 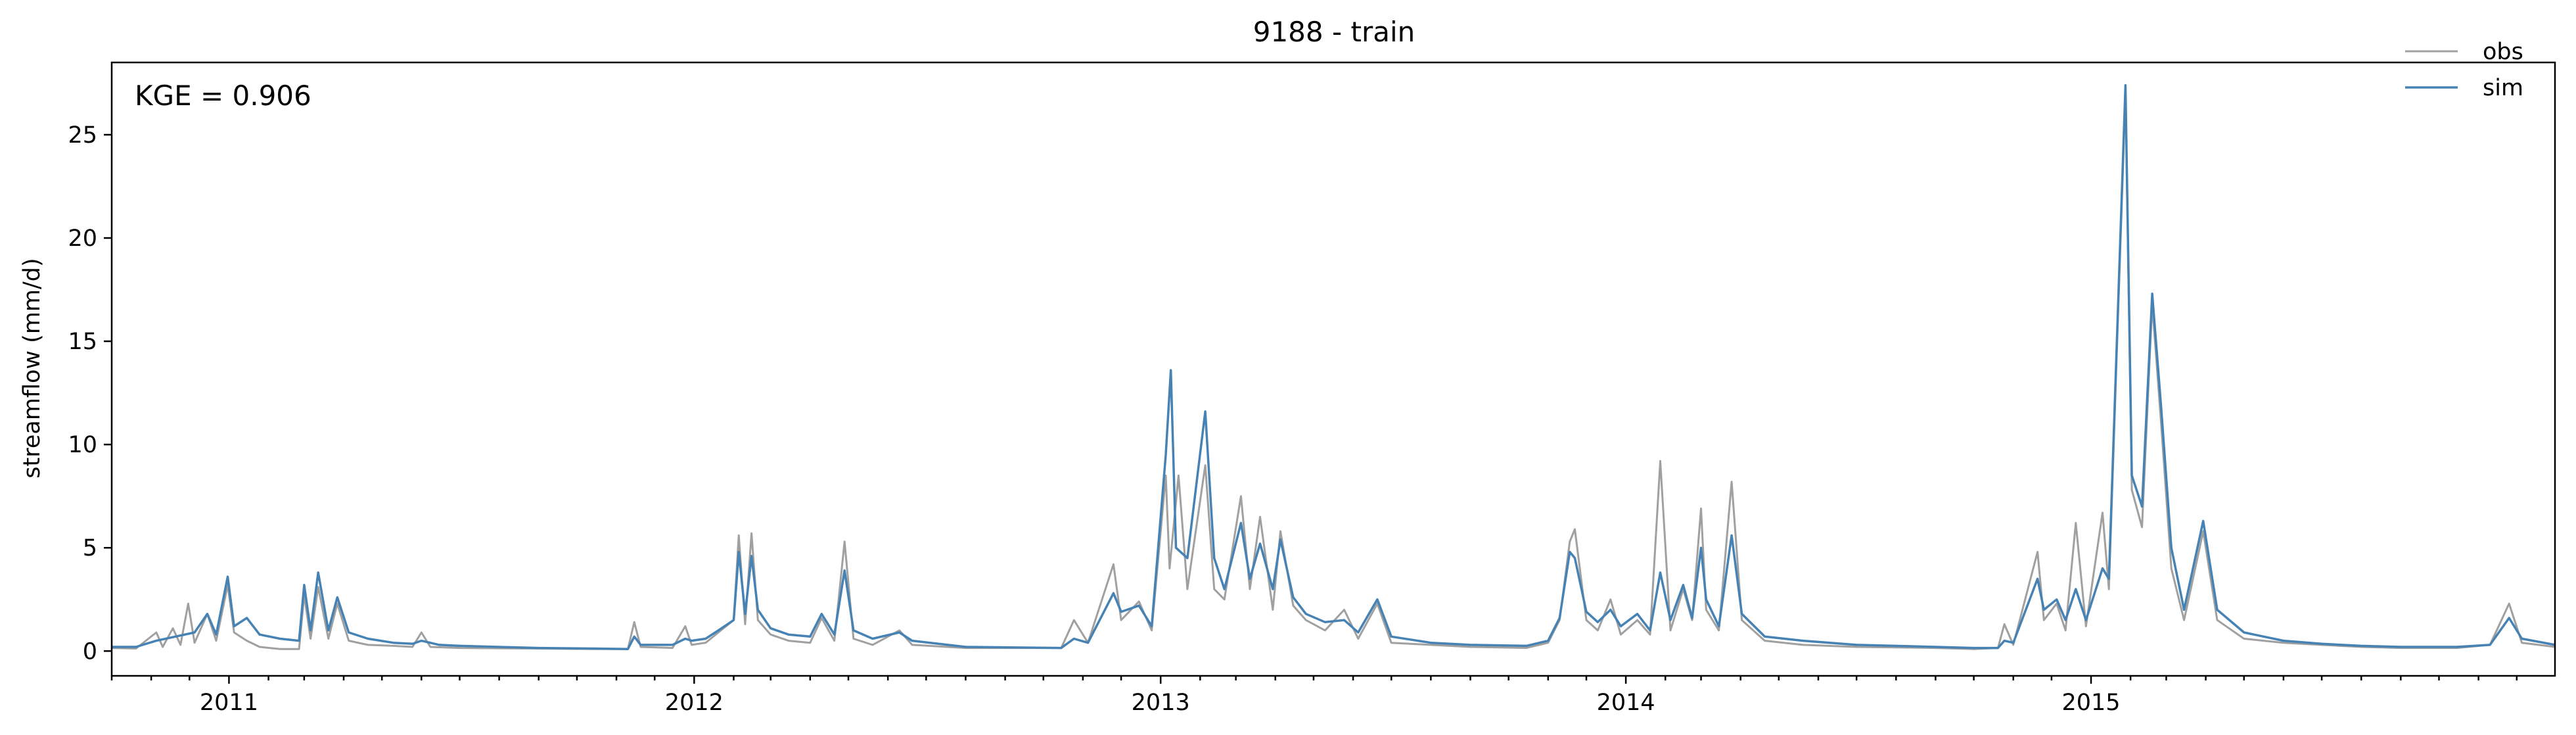 I want to click on legend-sim-label: sim, so click(x=2503, y=88).